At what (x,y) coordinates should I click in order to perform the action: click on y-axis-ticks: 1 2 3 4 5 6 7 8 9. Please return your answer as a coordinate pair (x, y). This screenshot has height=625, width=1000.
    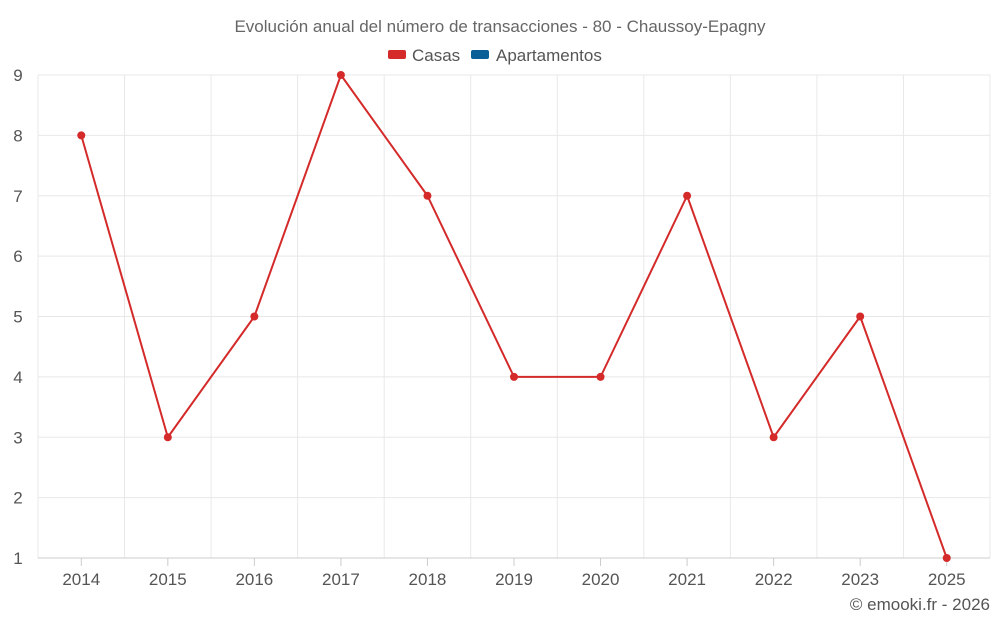
    Looking at the image, I should click on (17, 317).